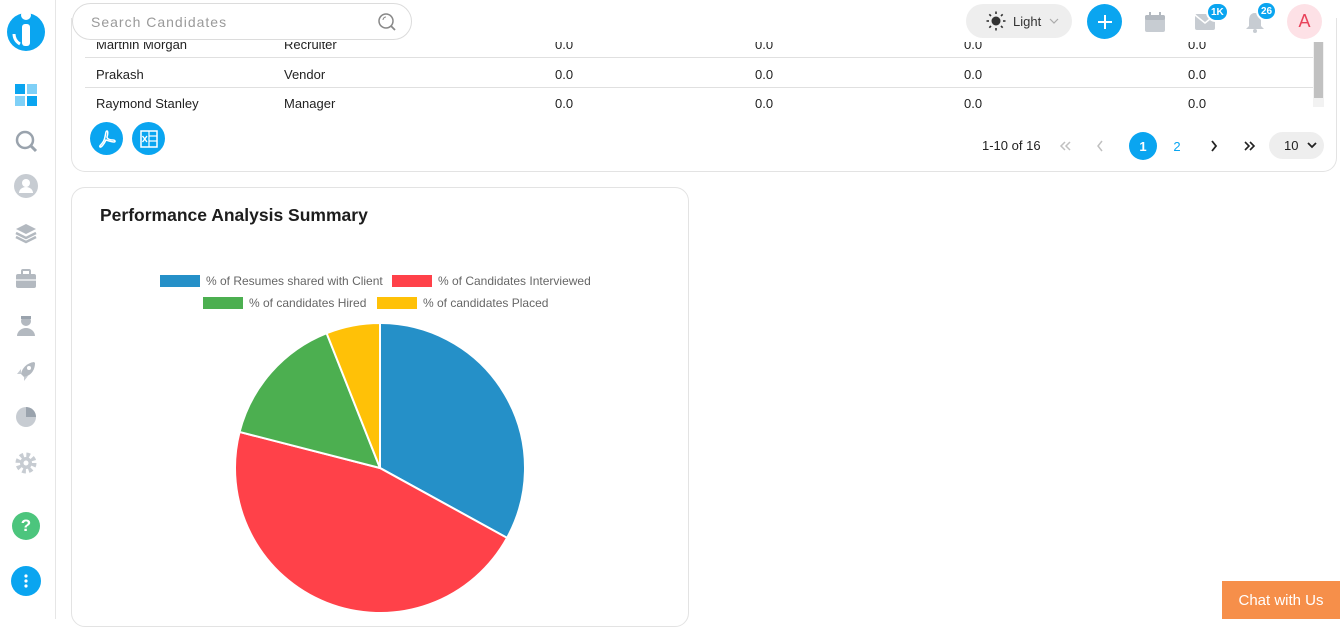 Image resolution: width=1340 pixels, height=628 pixels. I want to click on next-page-button, so click(1214, 146).